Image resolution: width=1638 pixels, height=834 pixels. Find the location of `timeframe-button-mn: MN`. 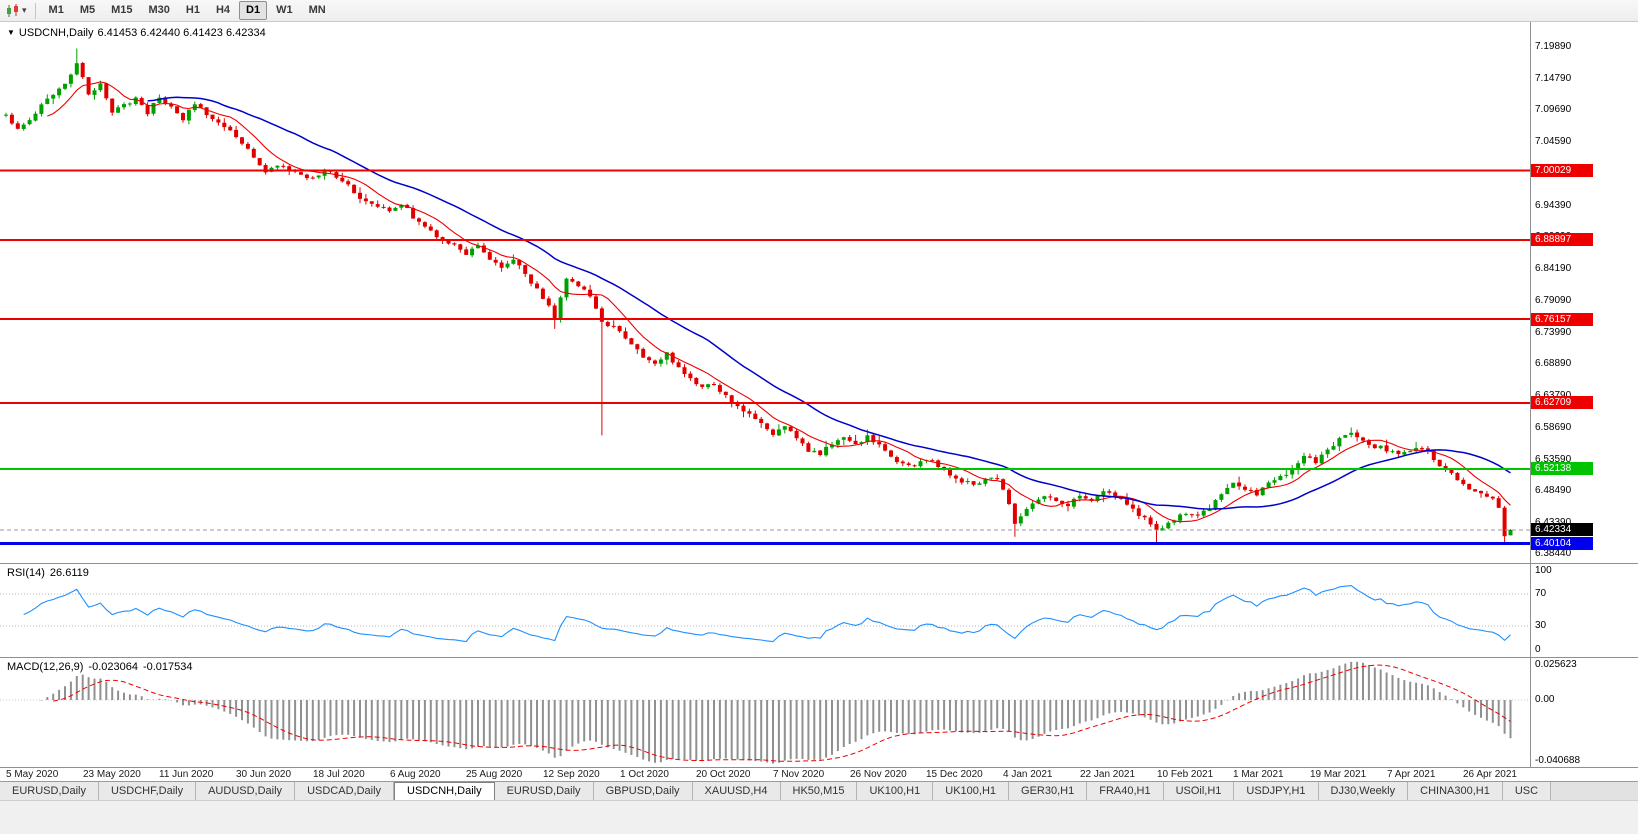

timeframe-button-mn: MN is located at coordinates (317, 10).